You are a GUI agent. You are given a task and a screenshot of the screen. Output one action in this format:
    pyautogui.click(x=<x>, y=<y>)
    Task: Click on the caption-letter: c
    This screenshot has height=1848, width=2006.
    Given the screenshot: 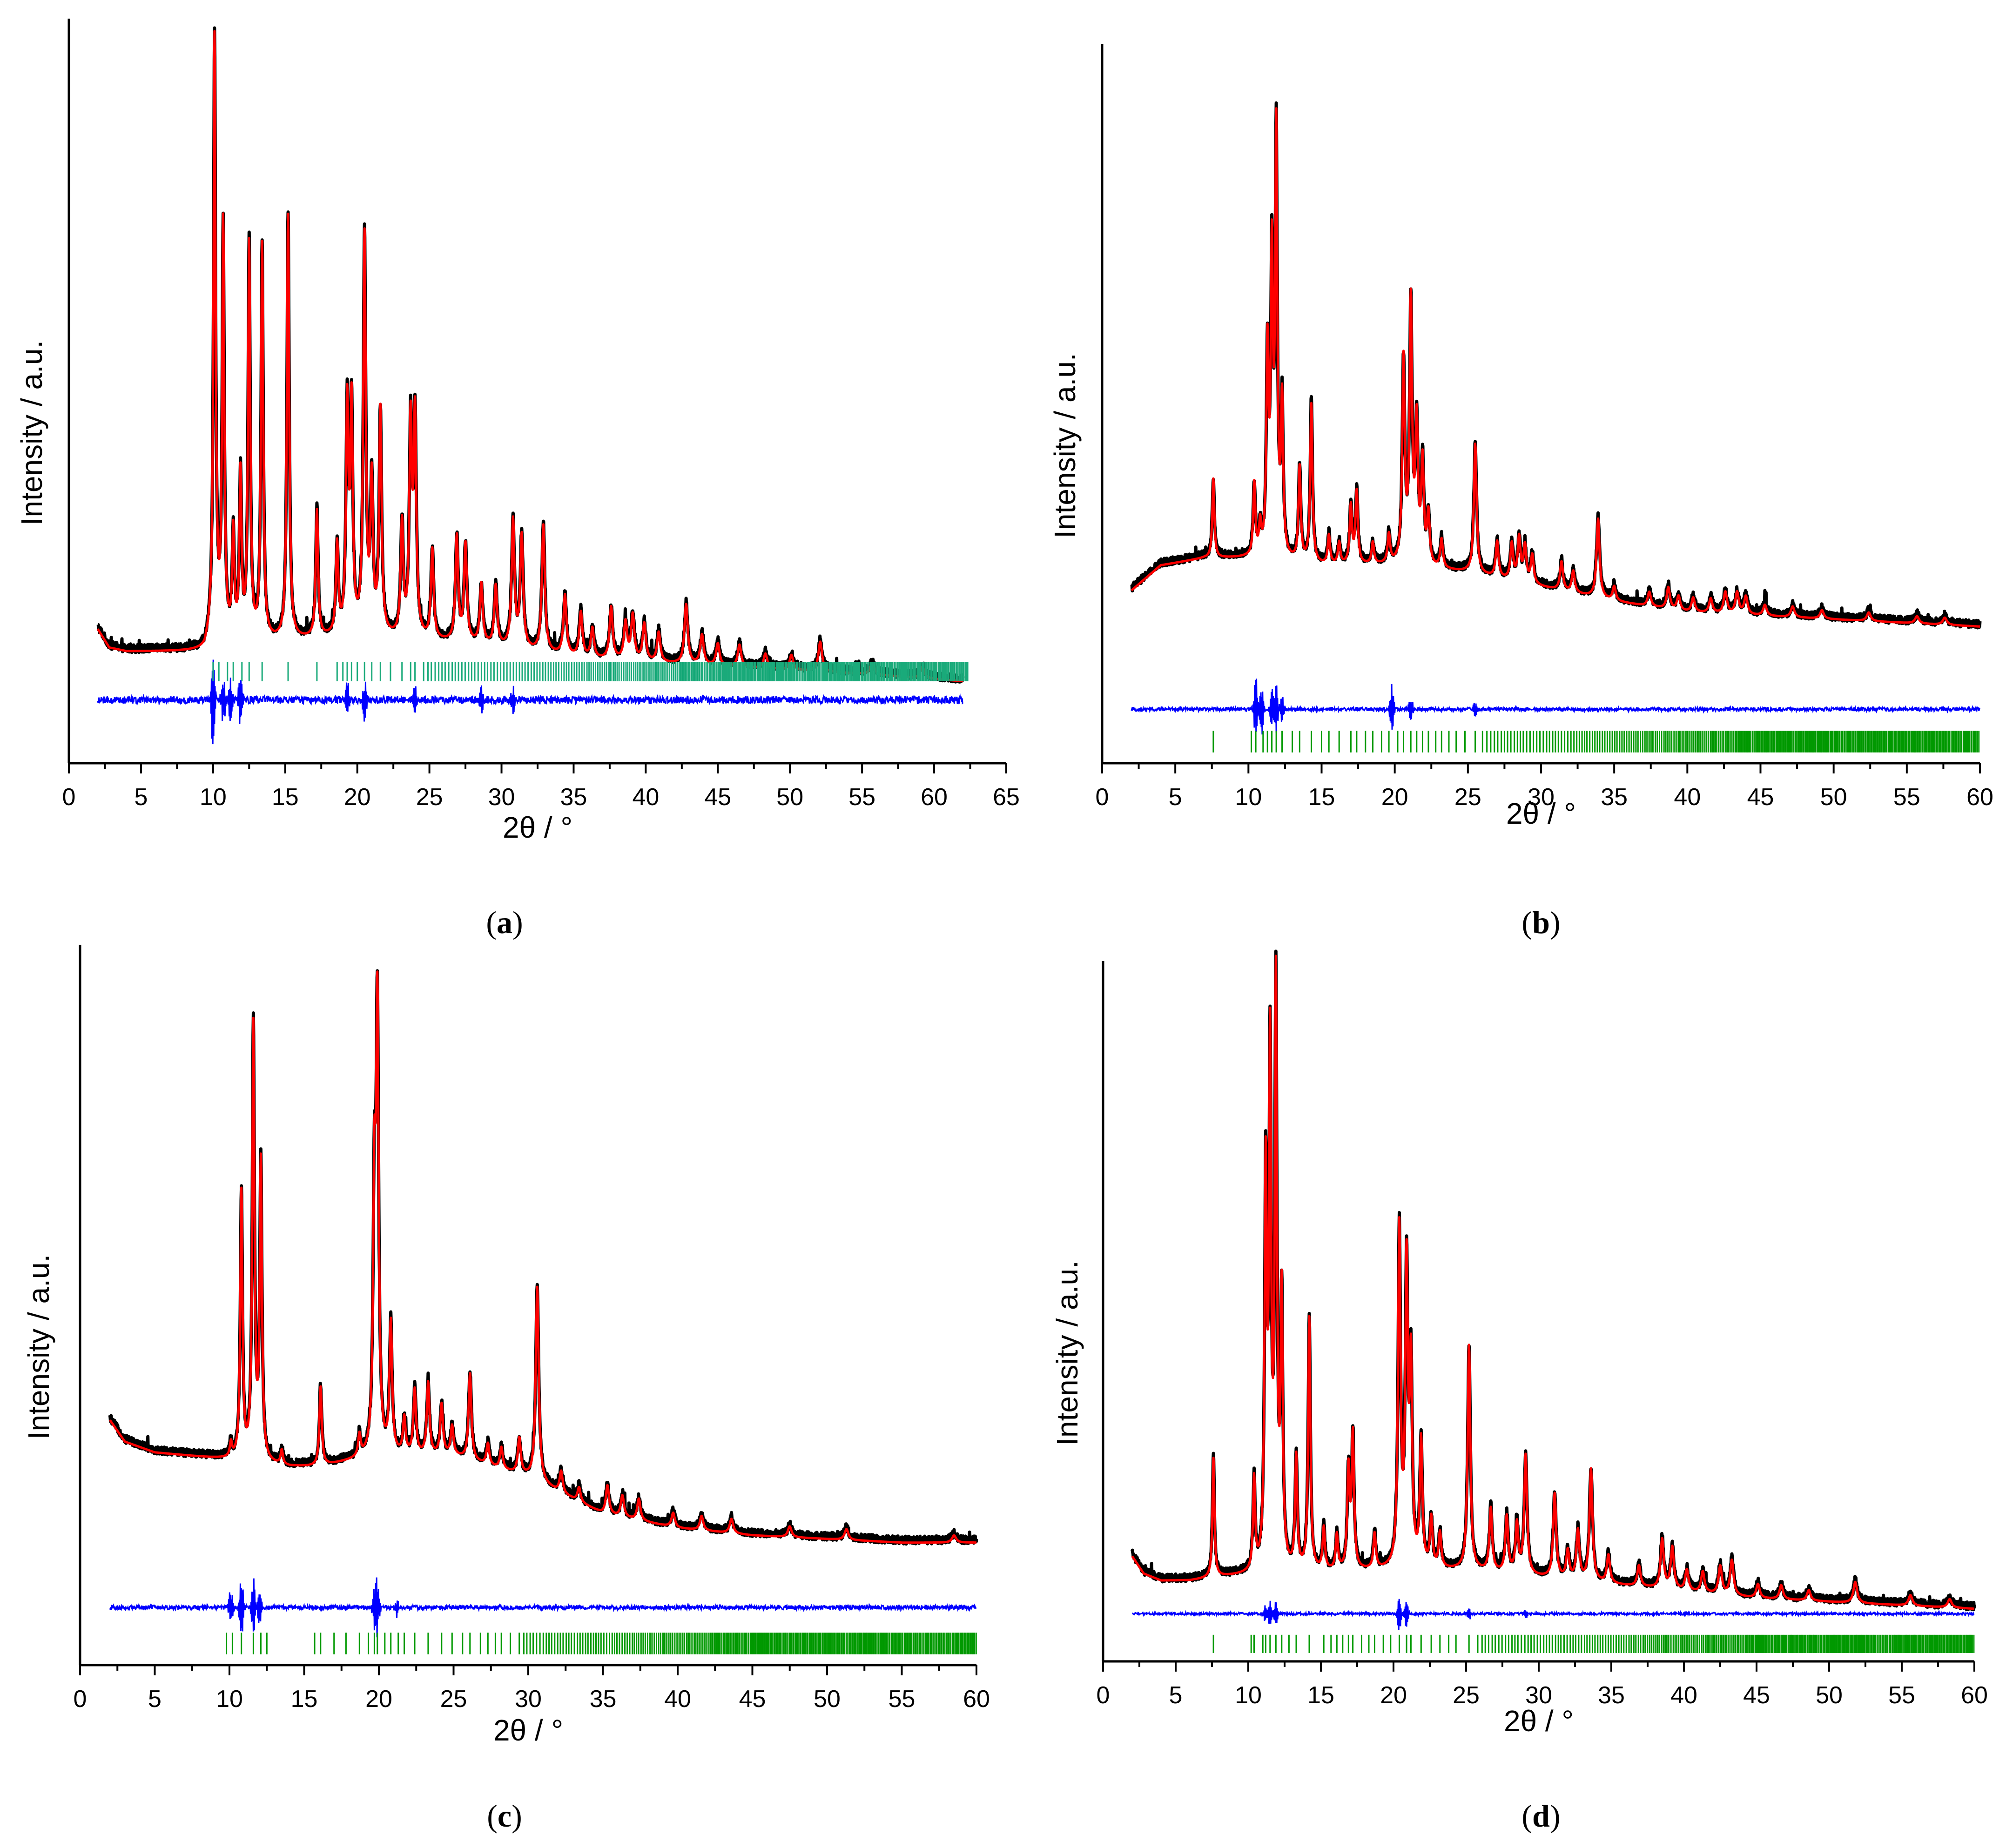 What is the action you would take?
    pyautogui.click(x=505, y=1816)
    